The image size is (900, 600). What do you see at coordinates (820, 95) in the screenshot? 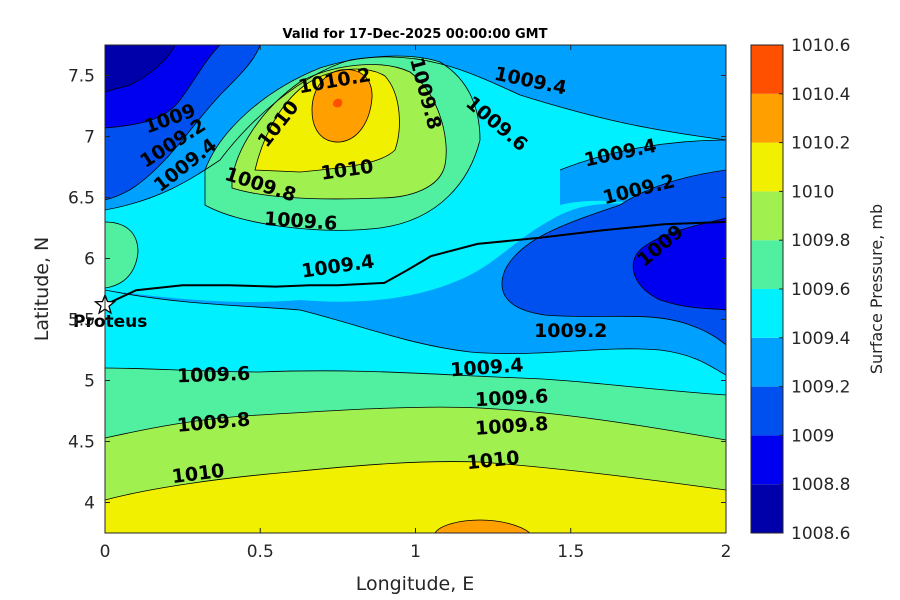
I see `colorbar-tick-label: 1010.4` at bounding box center [820, 95].